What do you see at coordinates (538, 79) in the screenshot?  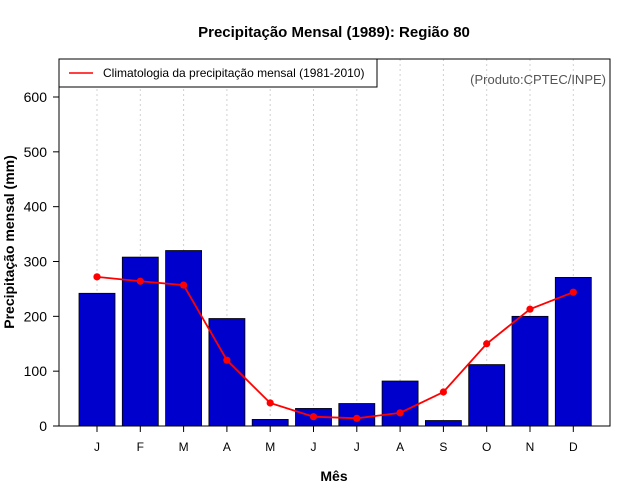 I see `source-annotation: (Produto:CPTEC/INPE)` at bounding box center [538, 79].